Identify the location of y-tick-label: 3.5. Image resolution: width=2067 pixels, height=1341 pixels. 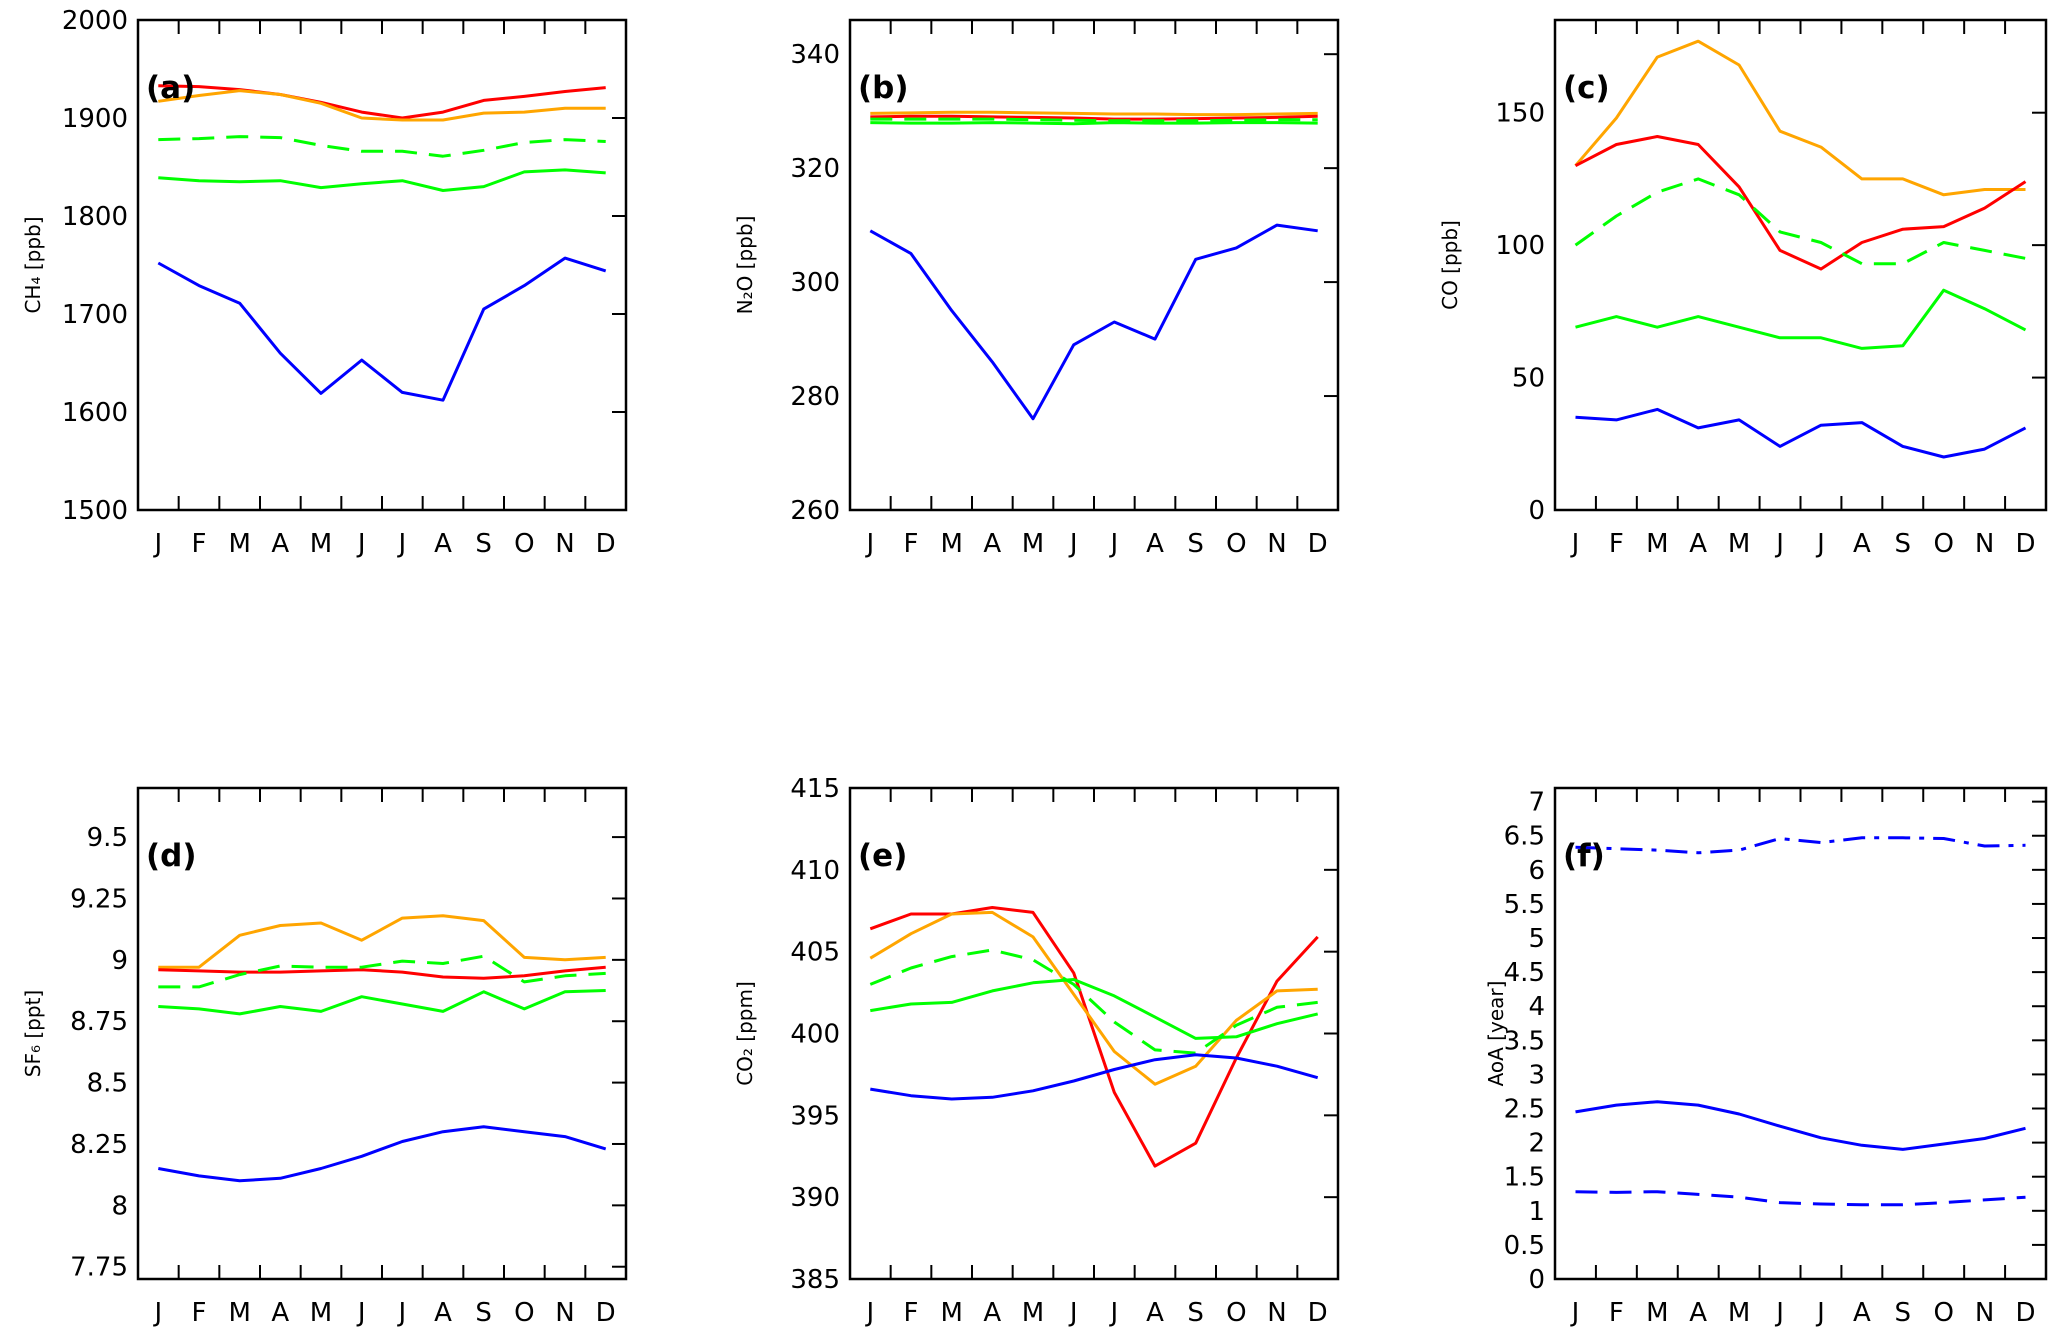
(1524, 1041).